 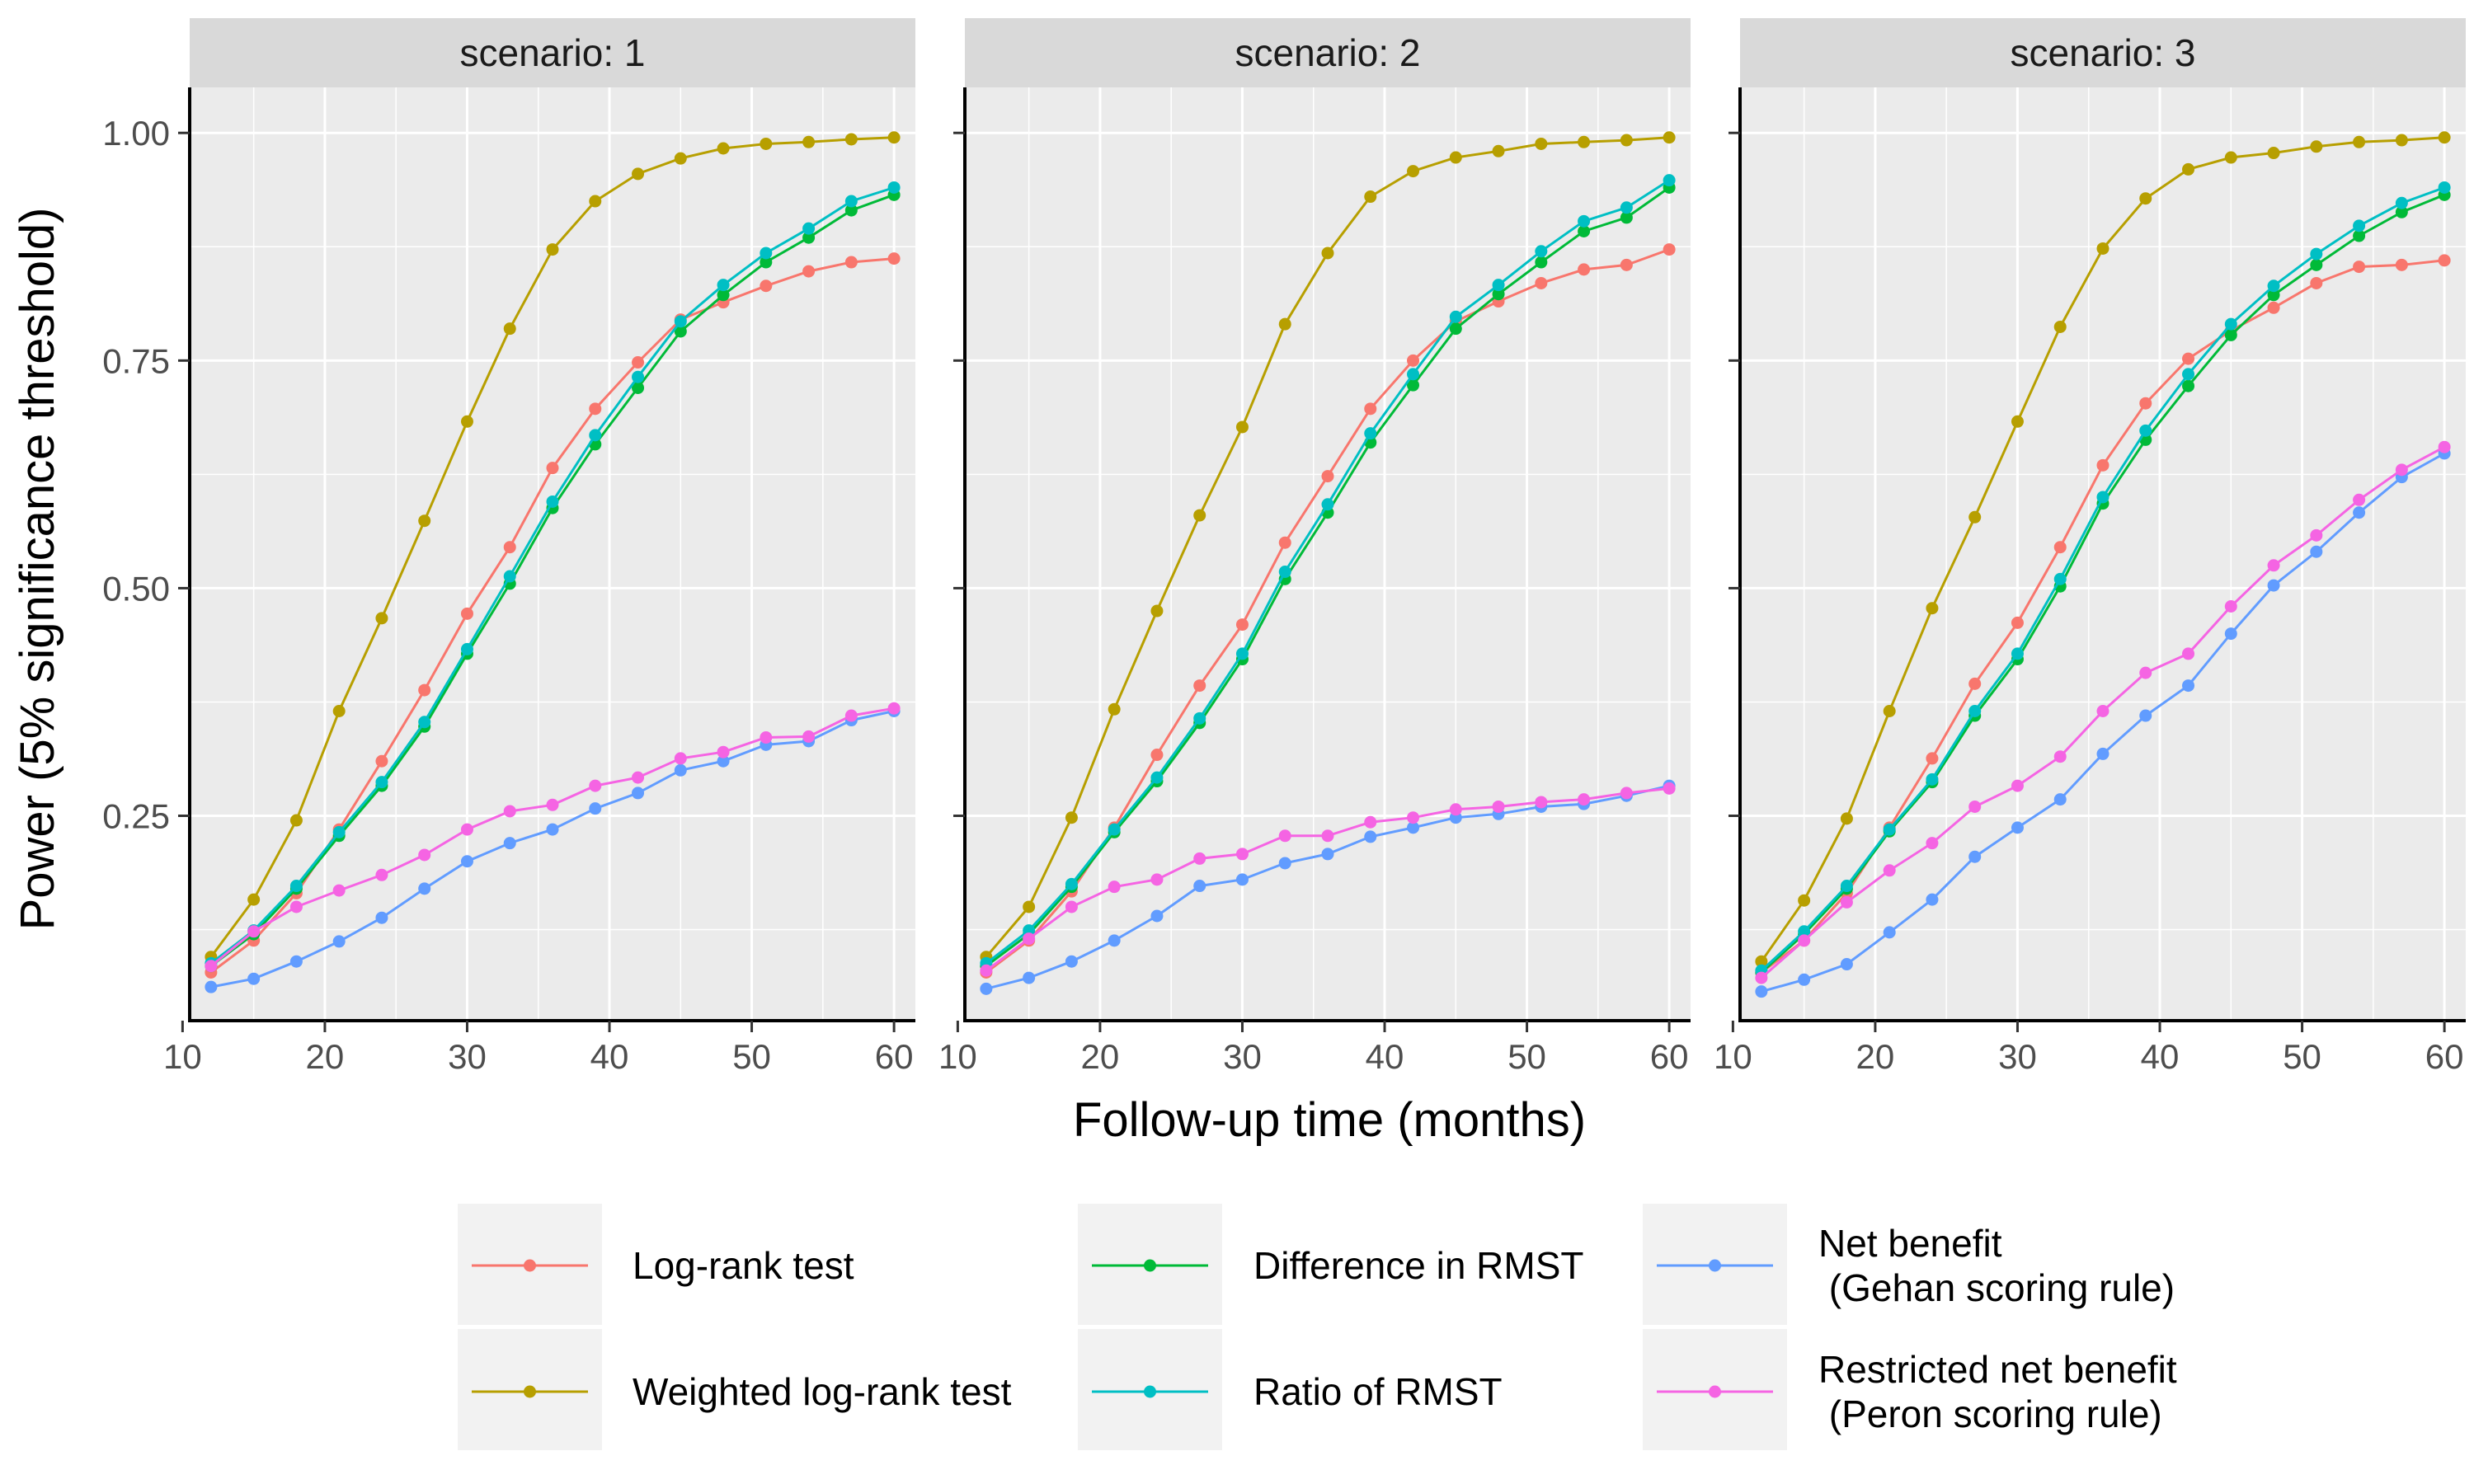 I want to click on x-tick-label: 60, so click(x=2444, y=1056).